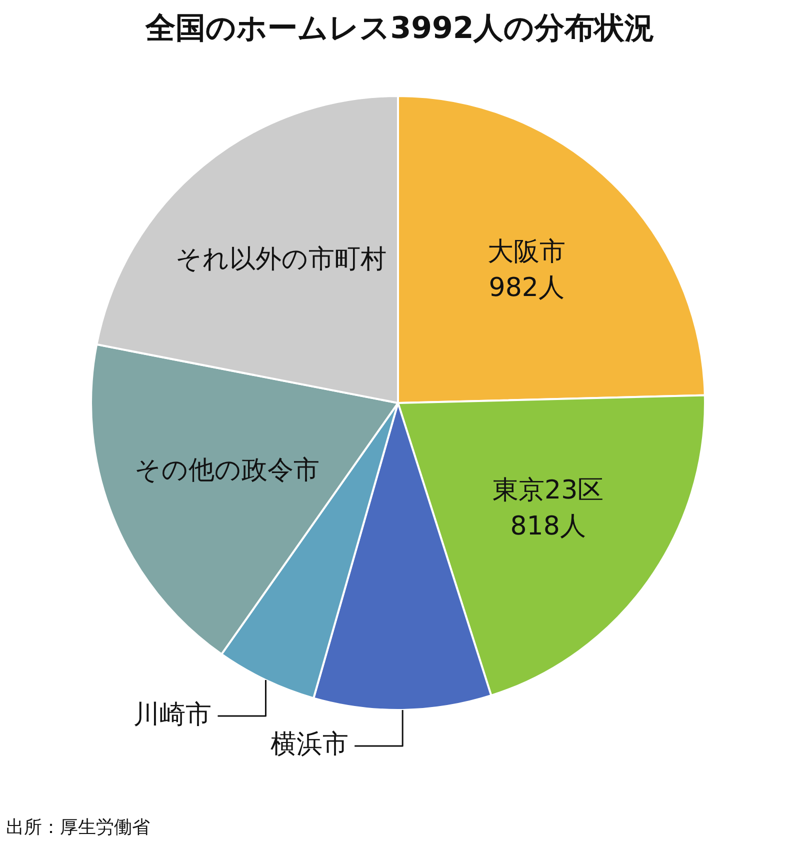 This screenshot has width=800, height=850. I want to click on data-label: 818人, so click(548, 527).